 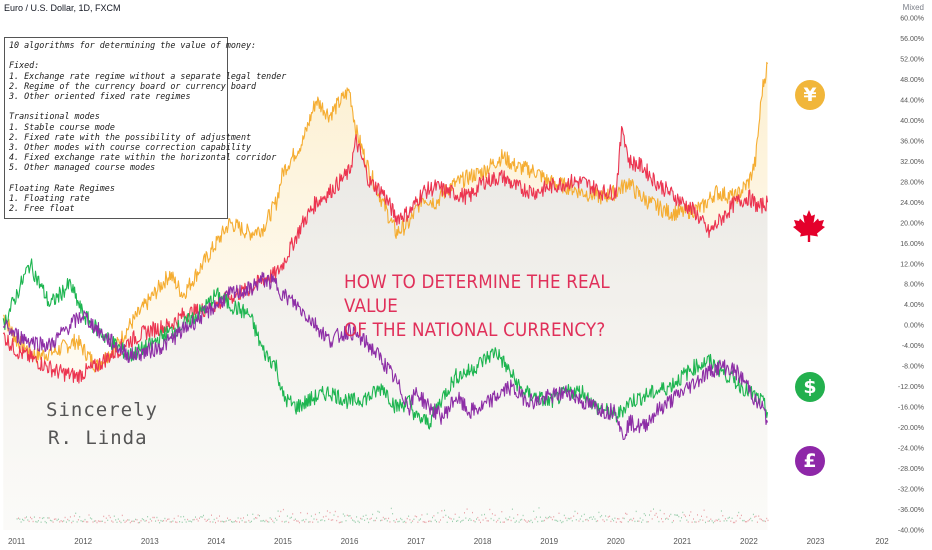 What do you see at coordinates (913, 7) in the screenshot?
I see `scale-mode-label: Mixed` at bounding box center [913, 7].